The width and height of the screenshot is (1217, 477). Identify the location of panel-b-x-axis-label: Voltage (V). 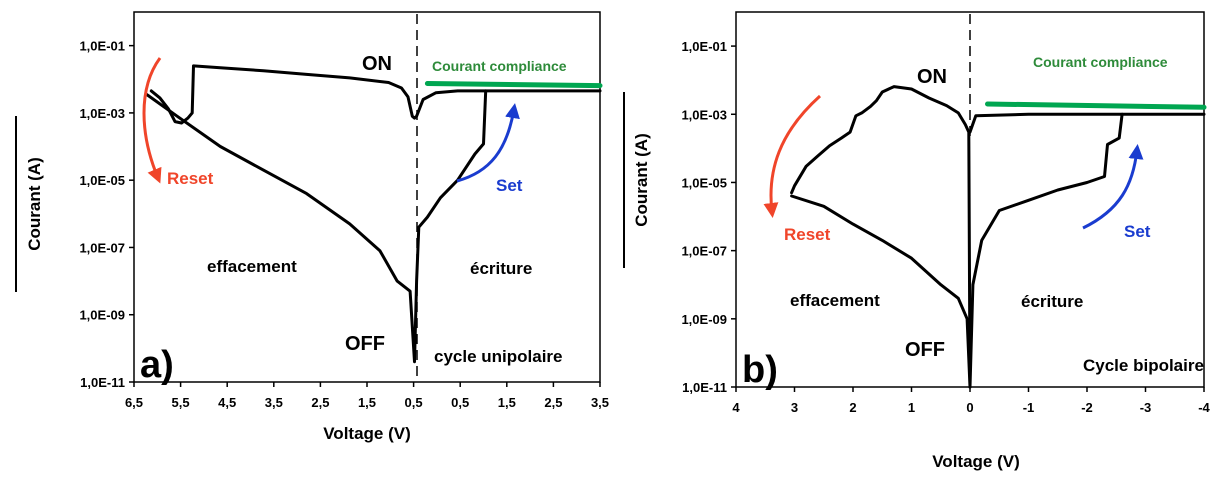
(976, 461).